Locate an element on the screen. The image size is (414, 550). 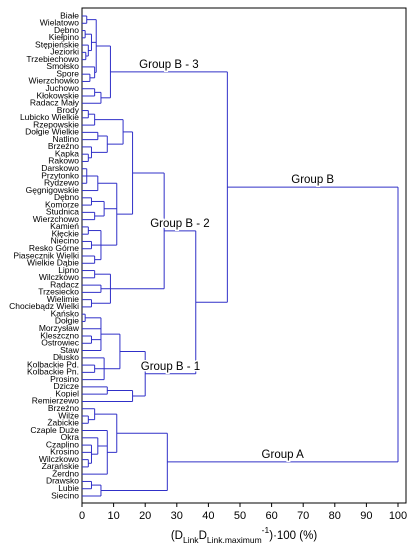
leaf-label: Kłęckie is located at coordinates (66, 233).